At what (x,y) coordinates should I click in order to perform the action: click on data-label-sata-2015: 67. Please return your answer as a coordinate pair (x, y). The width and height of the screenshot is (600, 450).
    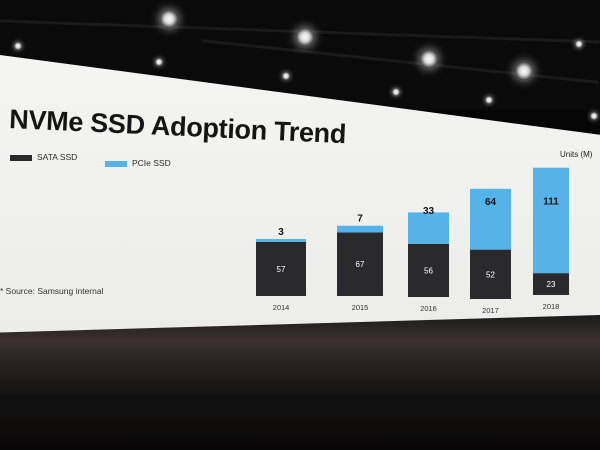
    Looking at the image, I should click on (360, 264).